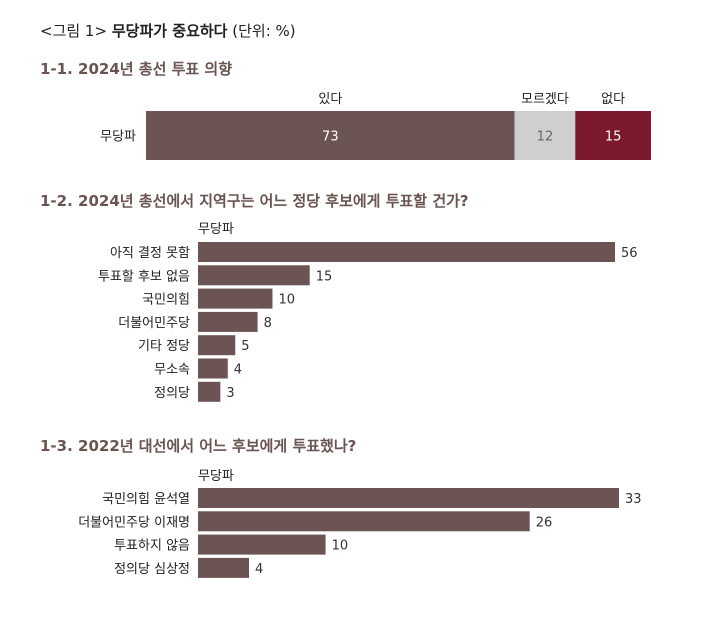  Describe the element at coordinates (613, 99) in the screenshot. I see `legend-label: 없다` at that location.